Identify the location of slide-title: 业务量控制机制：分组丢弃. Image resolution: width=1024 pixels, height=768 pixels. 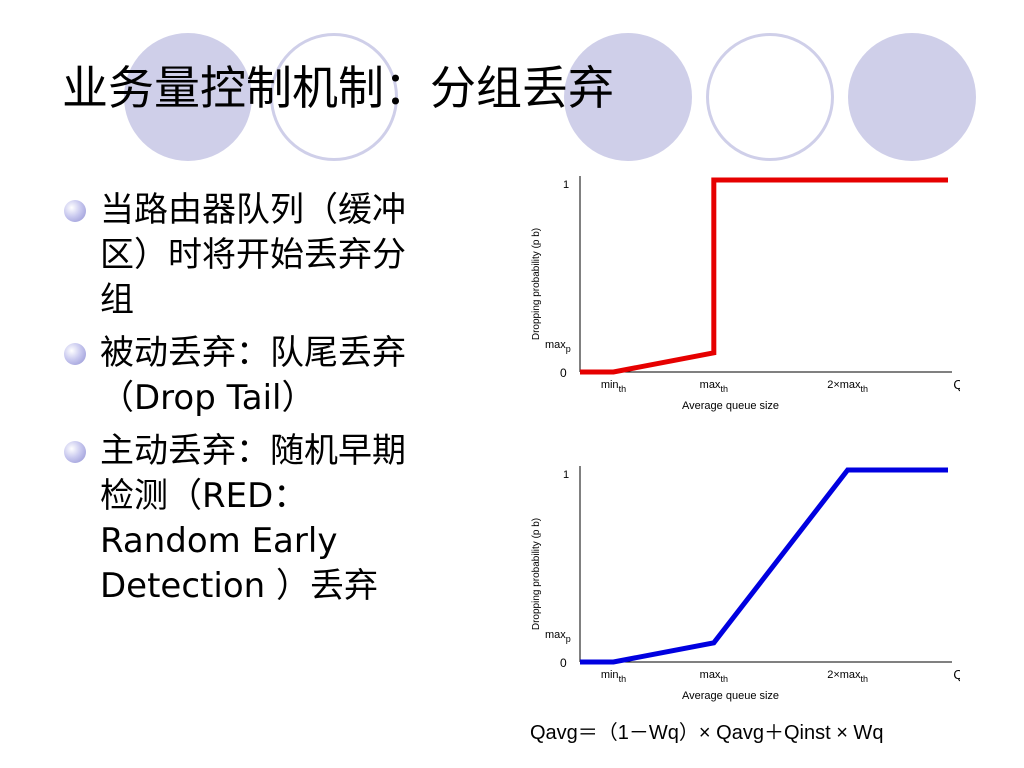
(338, 88).